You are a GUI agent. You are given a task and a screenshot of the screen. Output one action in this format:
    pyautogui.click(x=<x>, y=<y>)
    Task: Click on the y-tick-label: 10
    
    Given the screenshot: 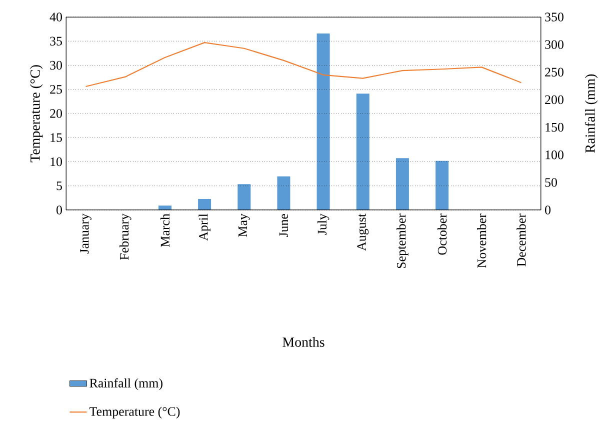 What is the action you would take?
    pyautogui.click(x=56, y=161)
    